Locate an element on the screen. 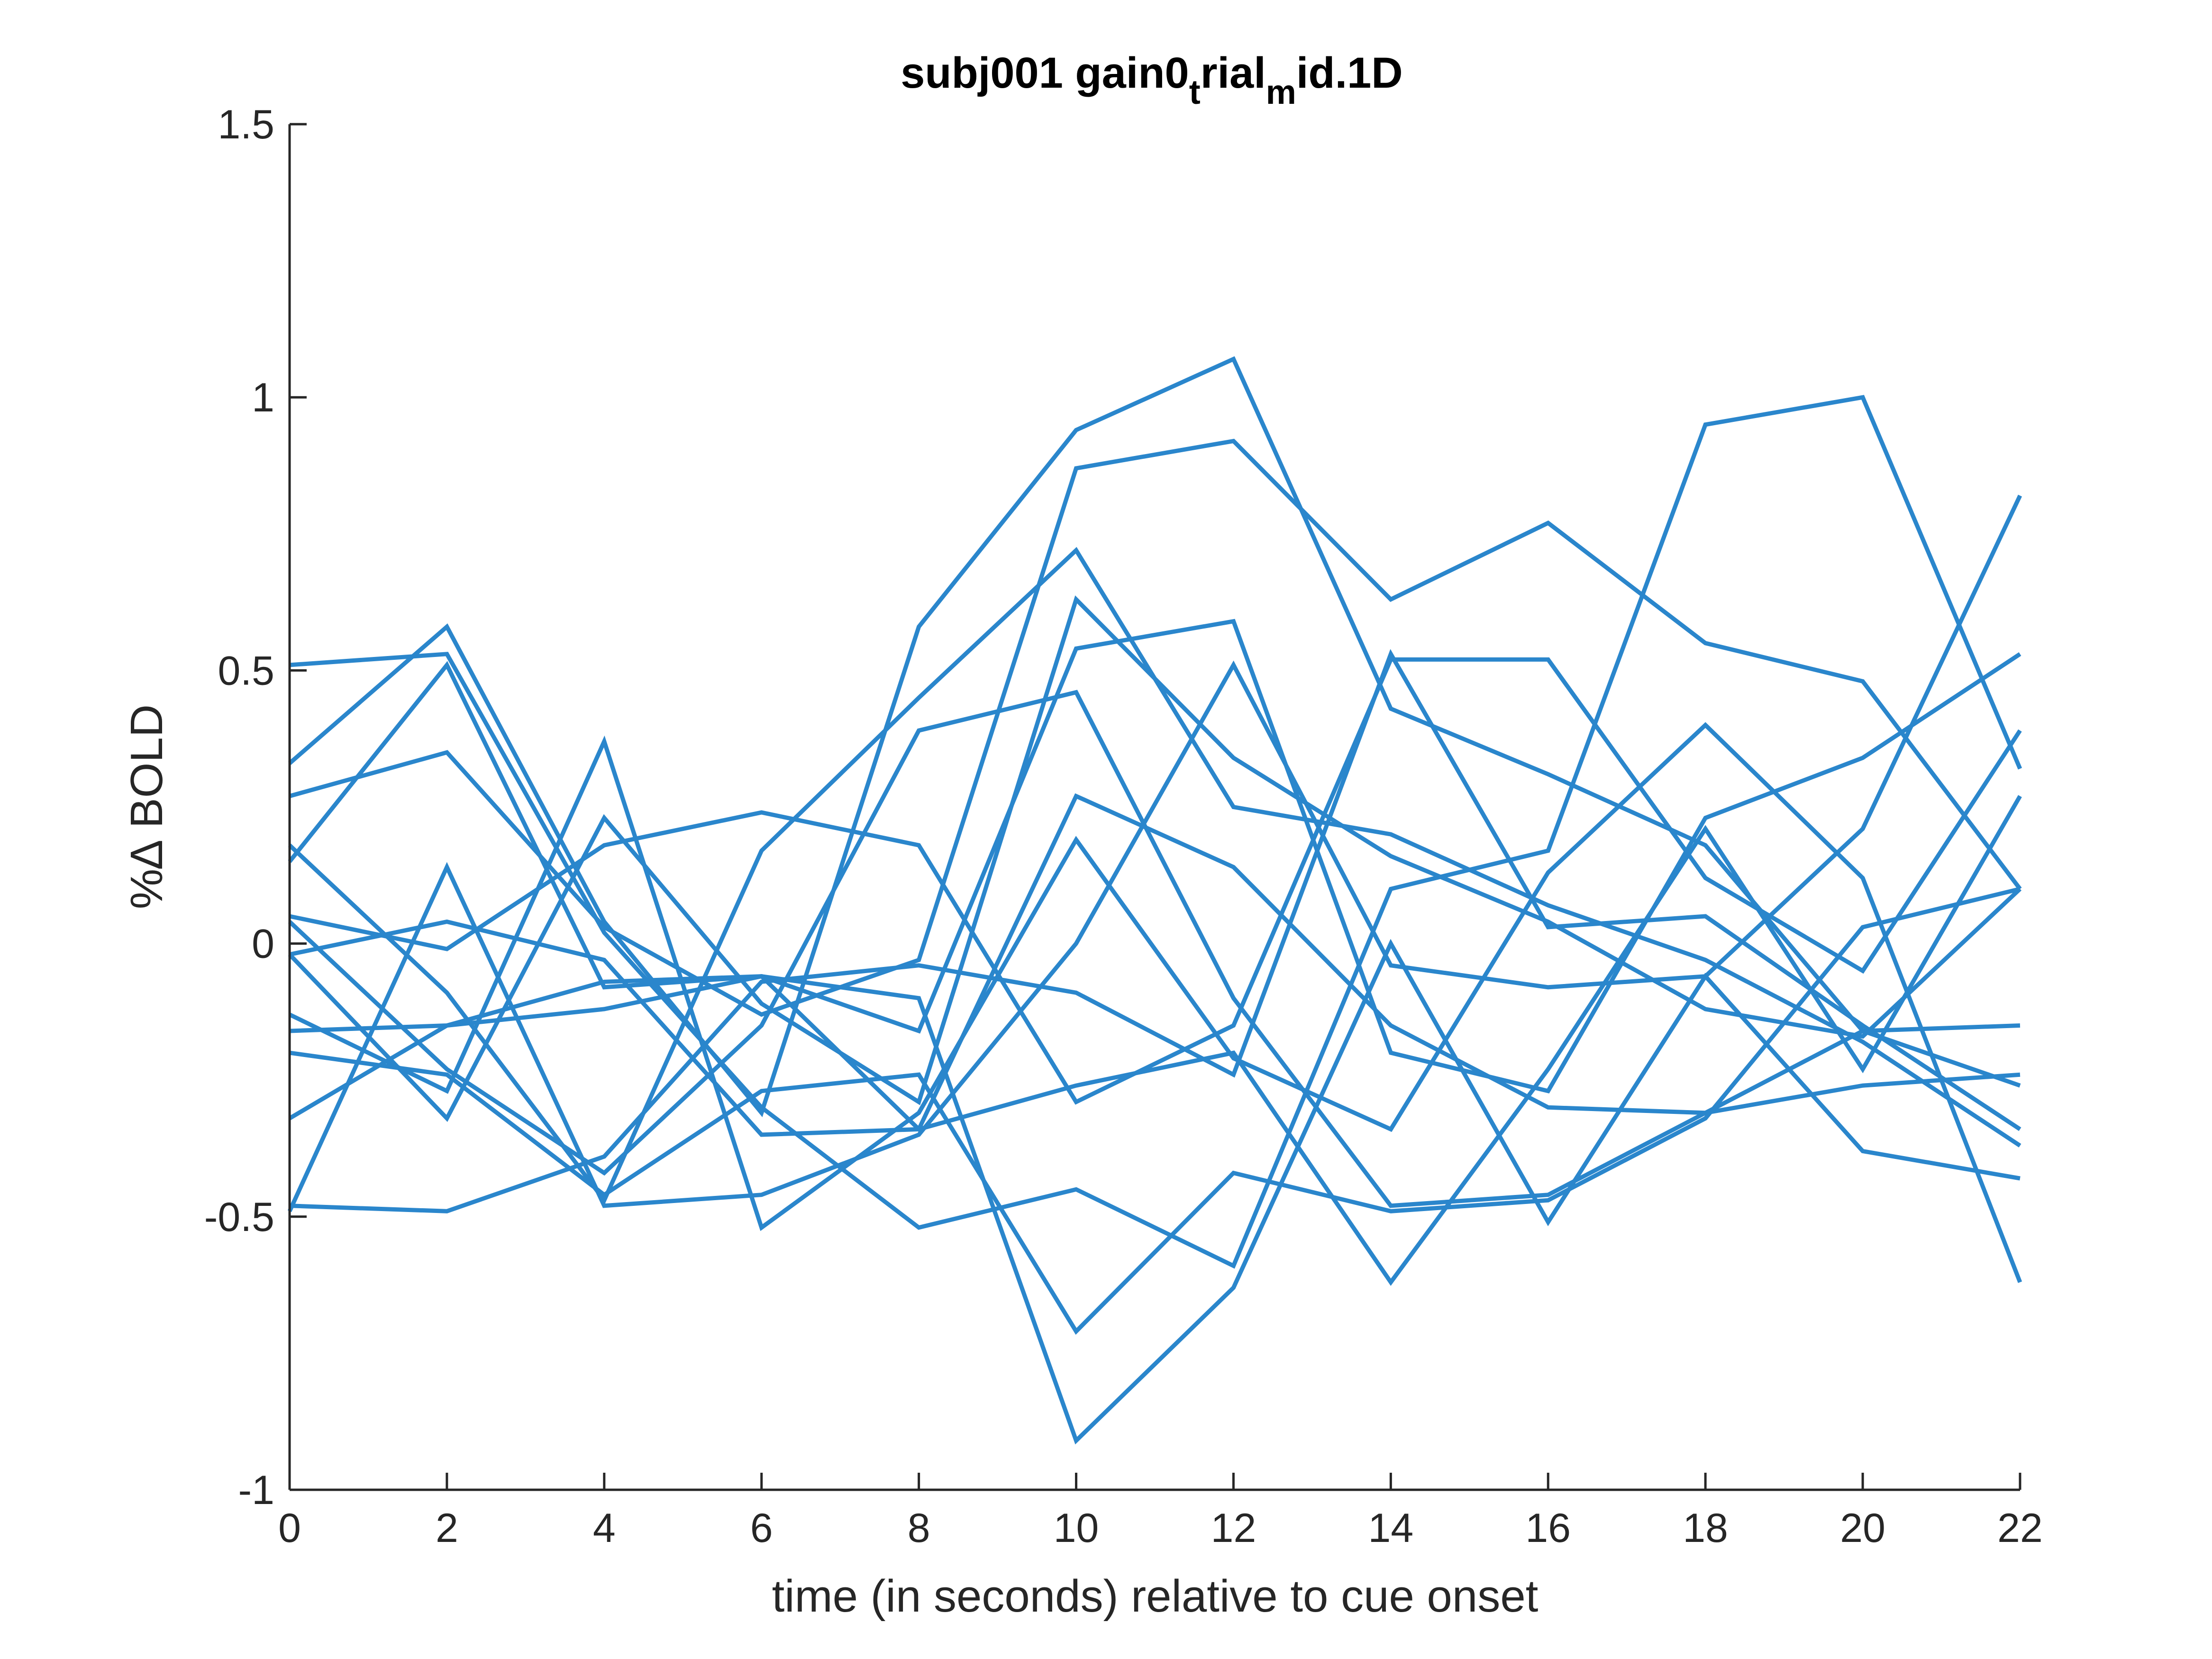 This screenshot has height=1659, width=2212. x-tick-label: 0 is located at coordinates (289, 1528).